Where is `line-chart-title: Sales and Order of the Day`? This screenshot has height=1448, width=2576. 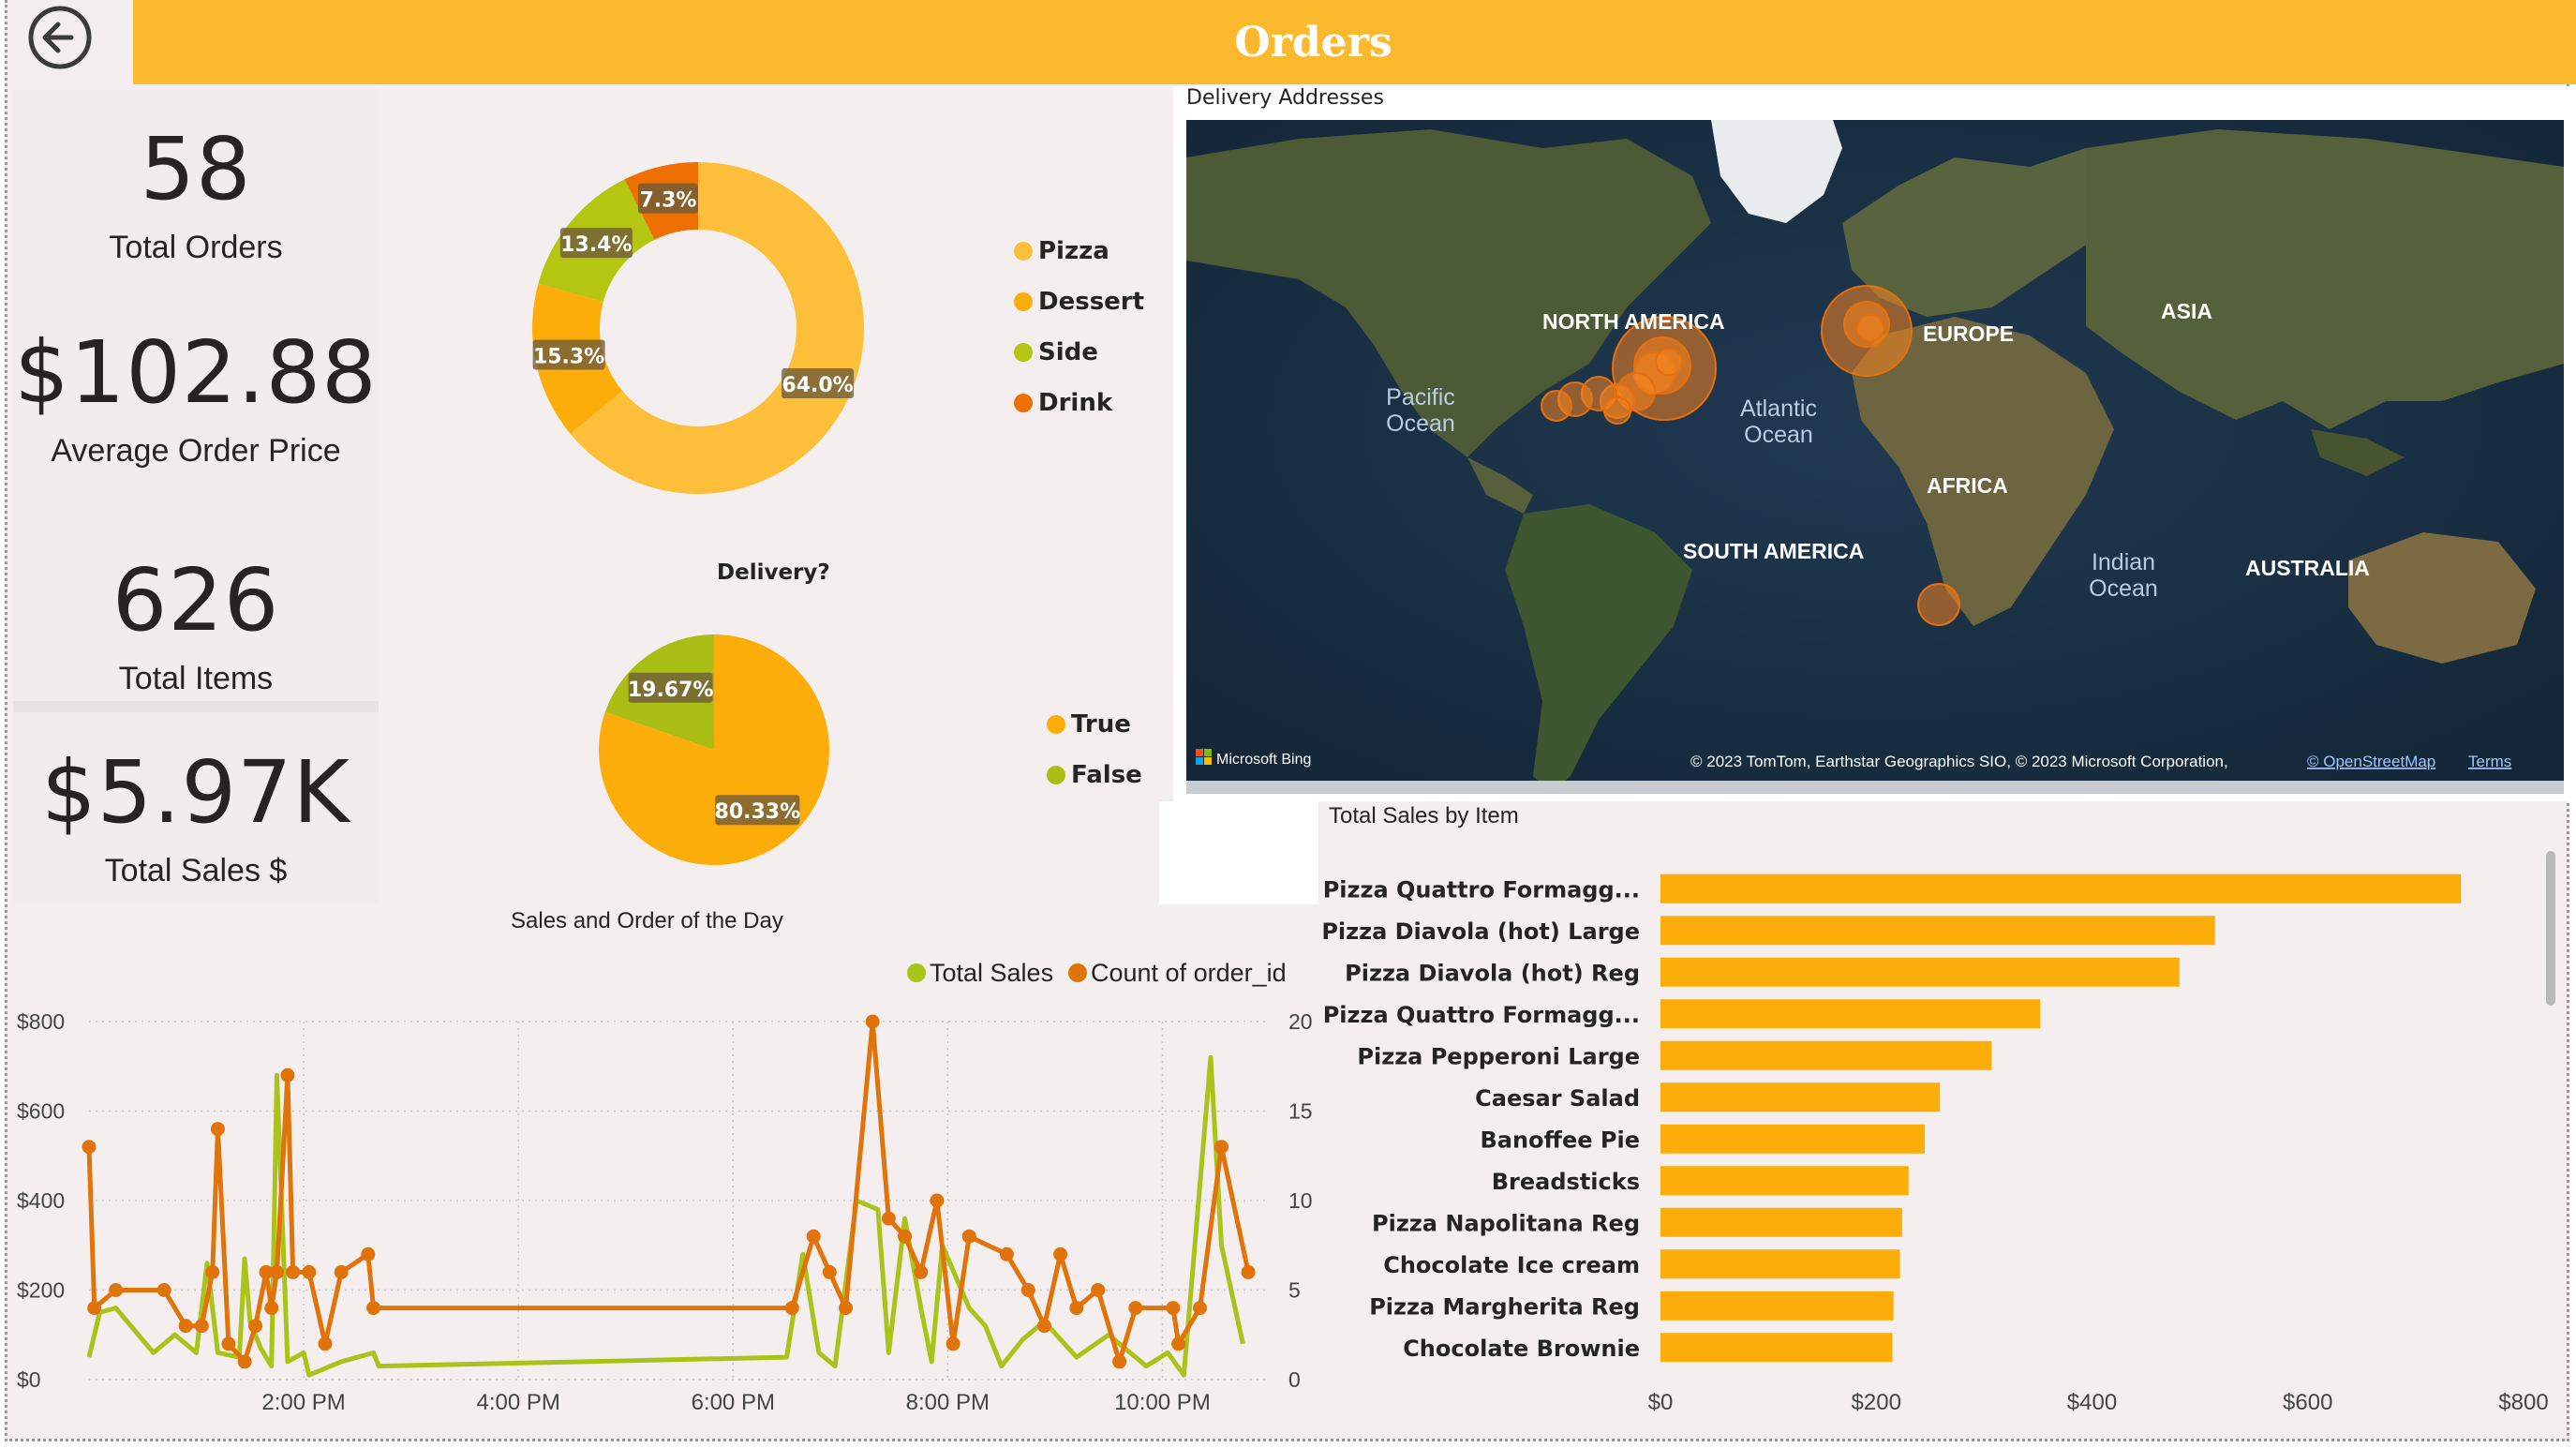 line-chart-title: Sales and Order of the Day is located at coordinates (647, 920).